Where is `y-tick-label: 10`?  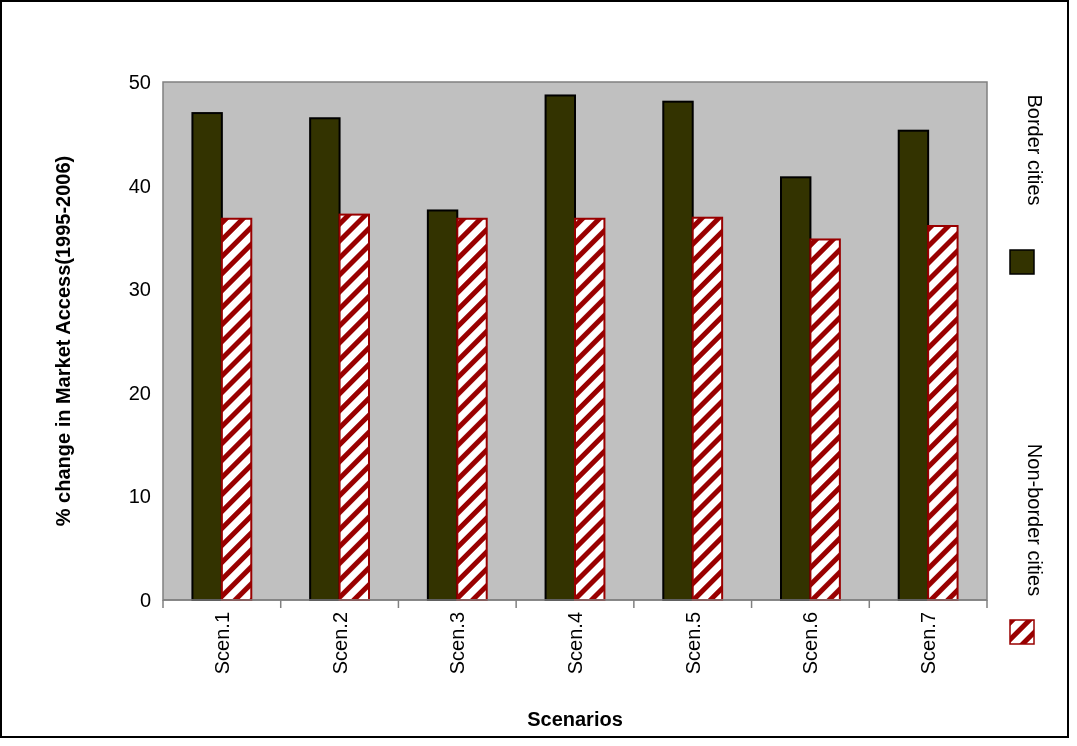
y-tick-label: 10 is located at coordinates (139, 496).